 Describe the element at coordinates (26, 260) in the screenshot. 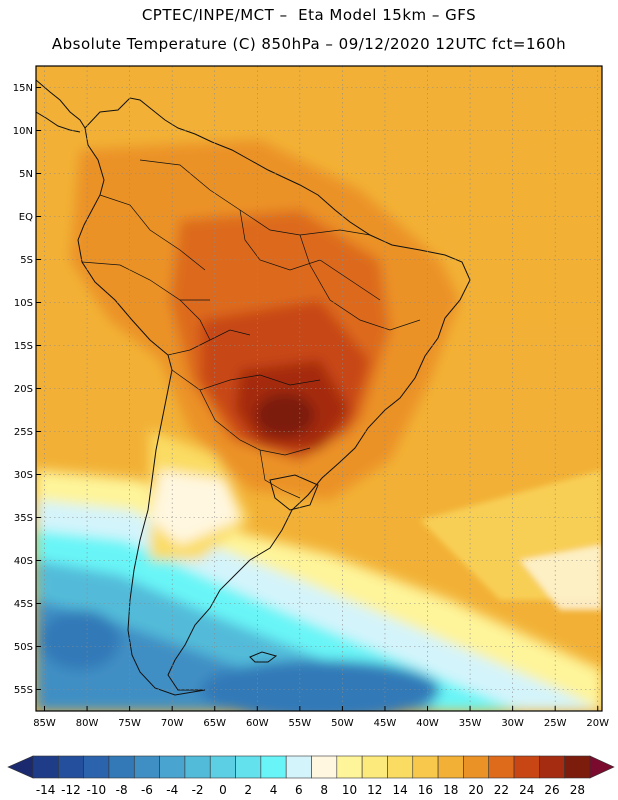

I see `lat-label: 5S` at that location.